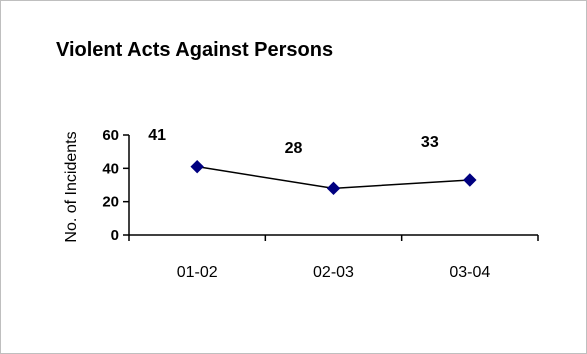 The width and height of the screenshot is (587, 354). I want to click on markers, so click(333, 177).